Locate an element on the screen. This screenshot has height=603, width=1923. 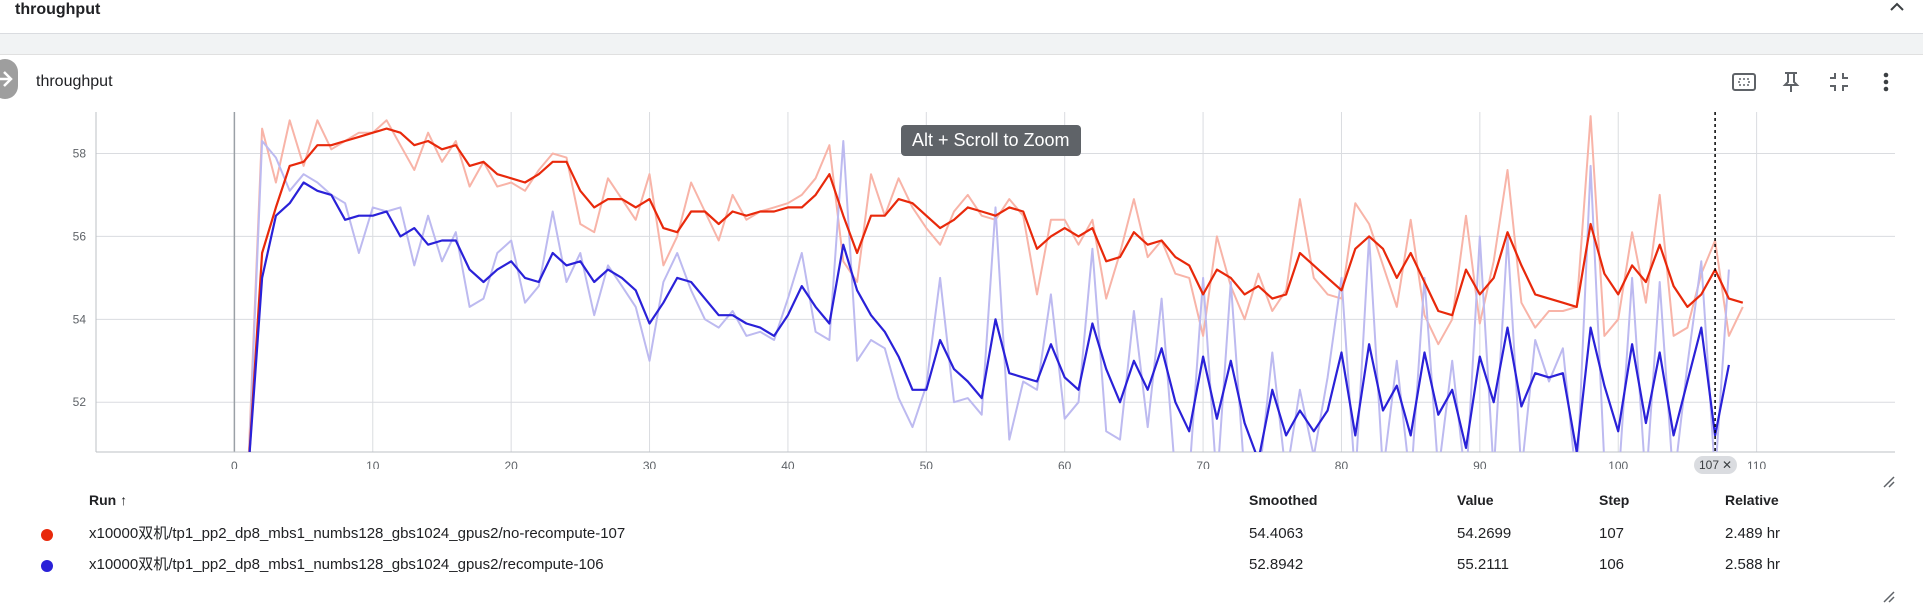
y-tick-label: 56 is located at coordinates (80, 236).